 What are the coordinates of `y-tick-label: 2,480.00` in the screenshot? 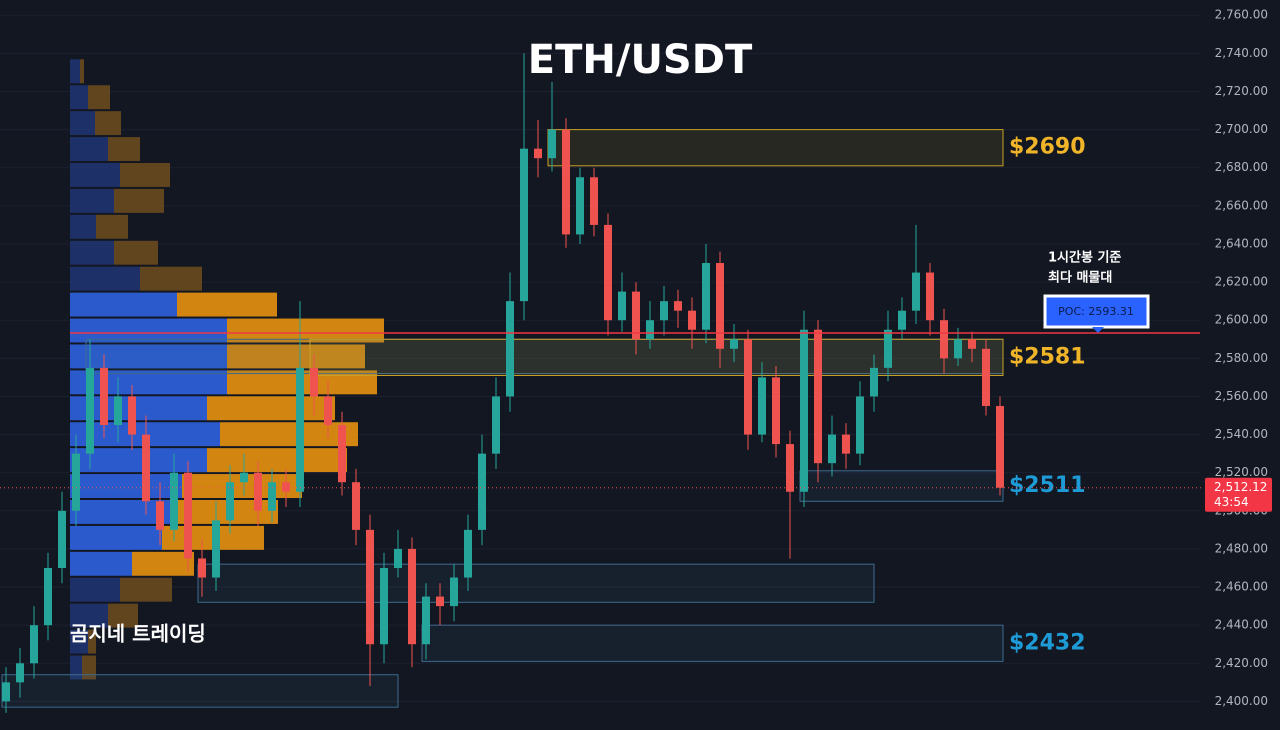 It's located at (1241, 548).